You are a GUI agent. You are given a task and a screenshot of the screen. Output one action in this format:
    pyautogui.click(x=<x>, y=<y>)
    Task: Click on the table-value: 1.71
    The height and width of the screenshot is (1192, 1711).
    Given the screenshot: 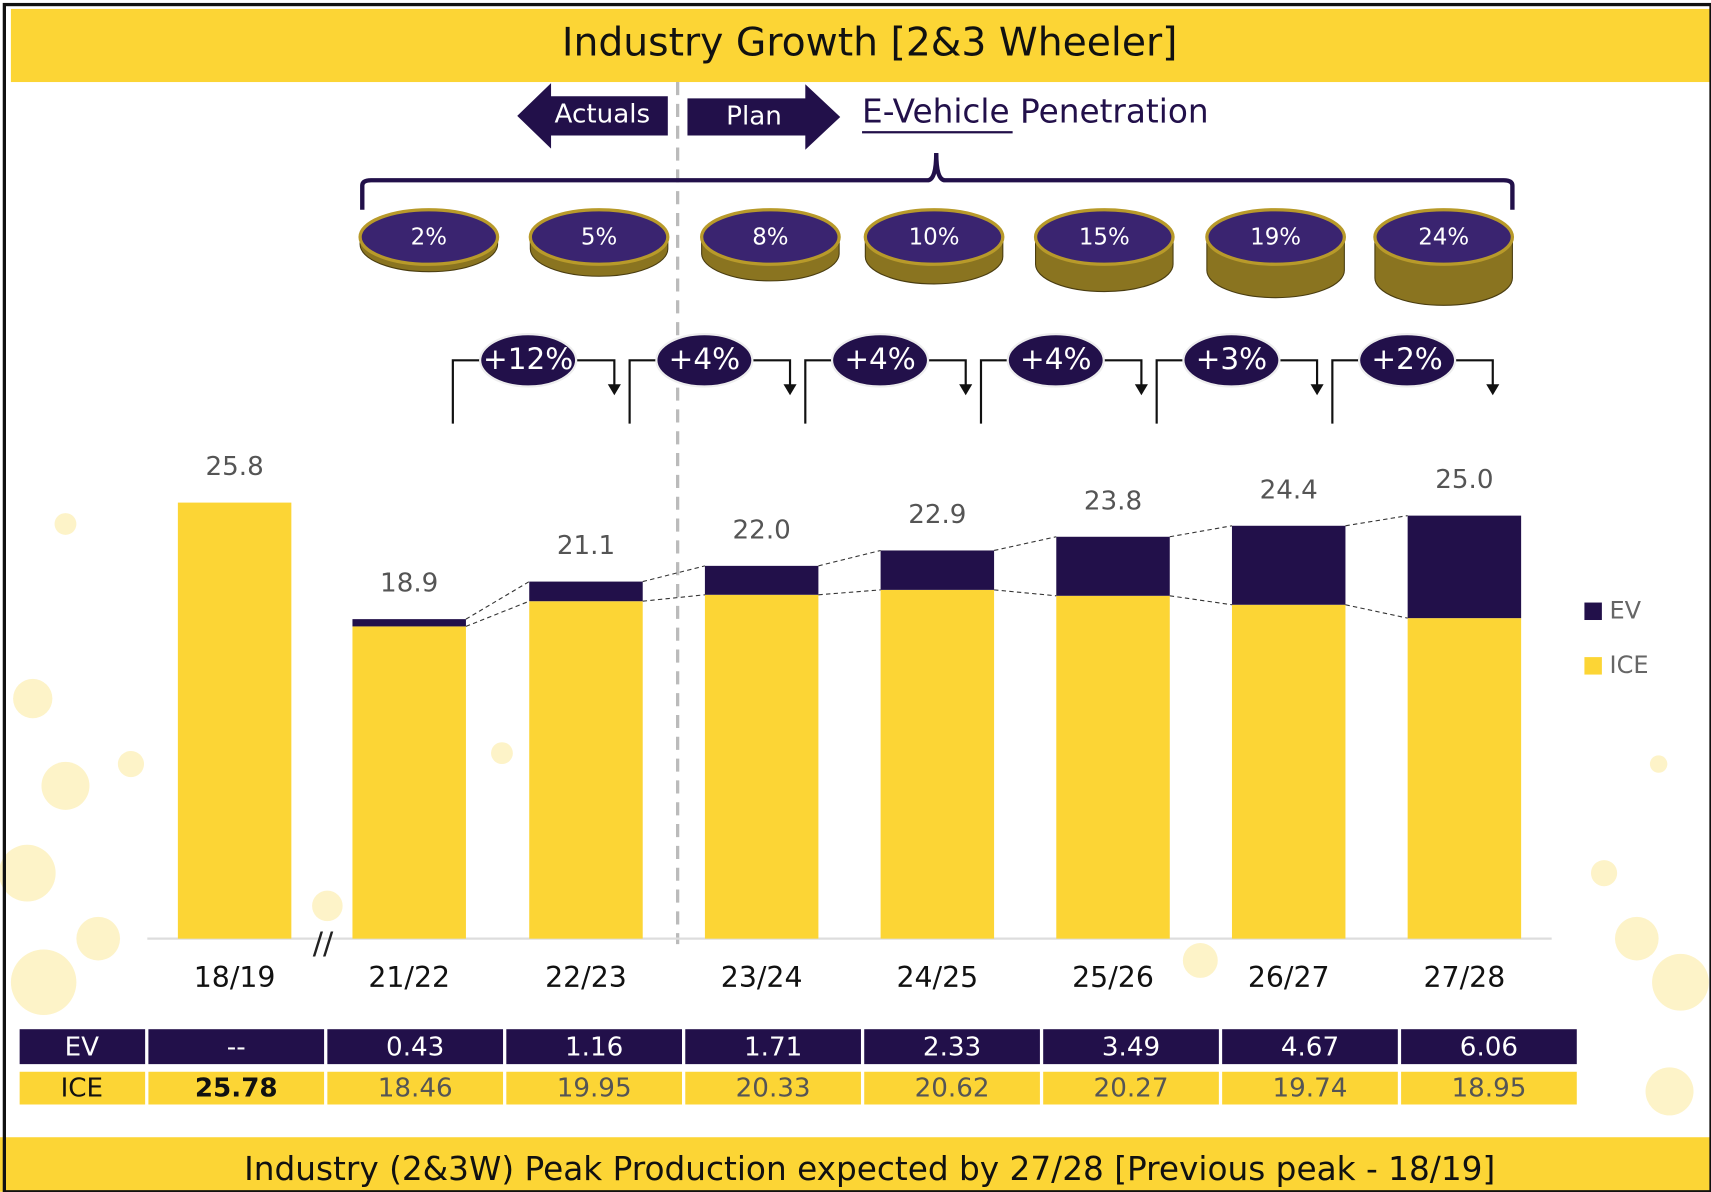 What is the action you would take?
    pyautogui.click(x=773, y=1047)
    